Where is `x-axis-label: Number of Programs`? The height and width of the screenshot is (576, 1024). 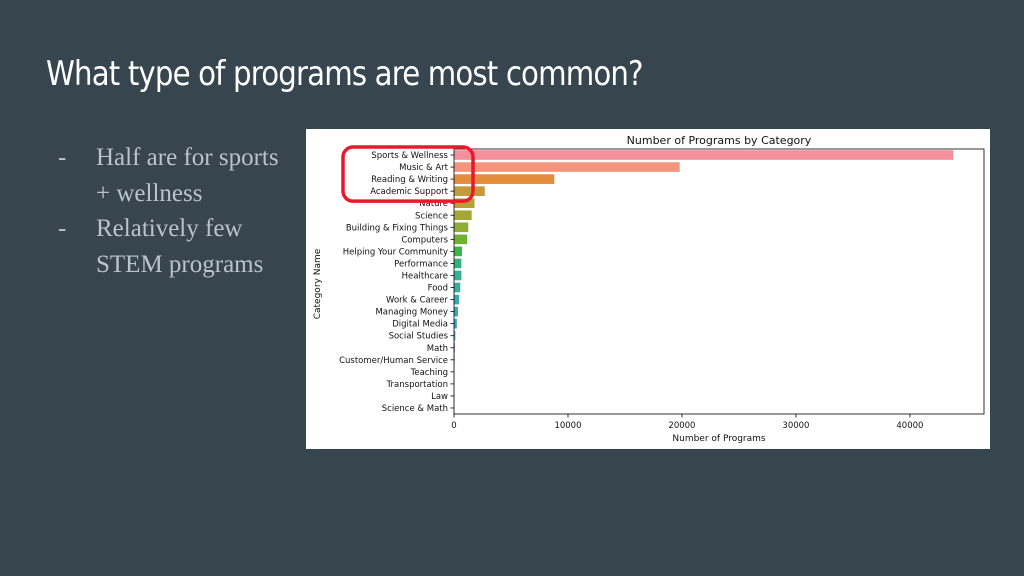 x-axis-label: Number of Programs is located at coordinates (719, 439).